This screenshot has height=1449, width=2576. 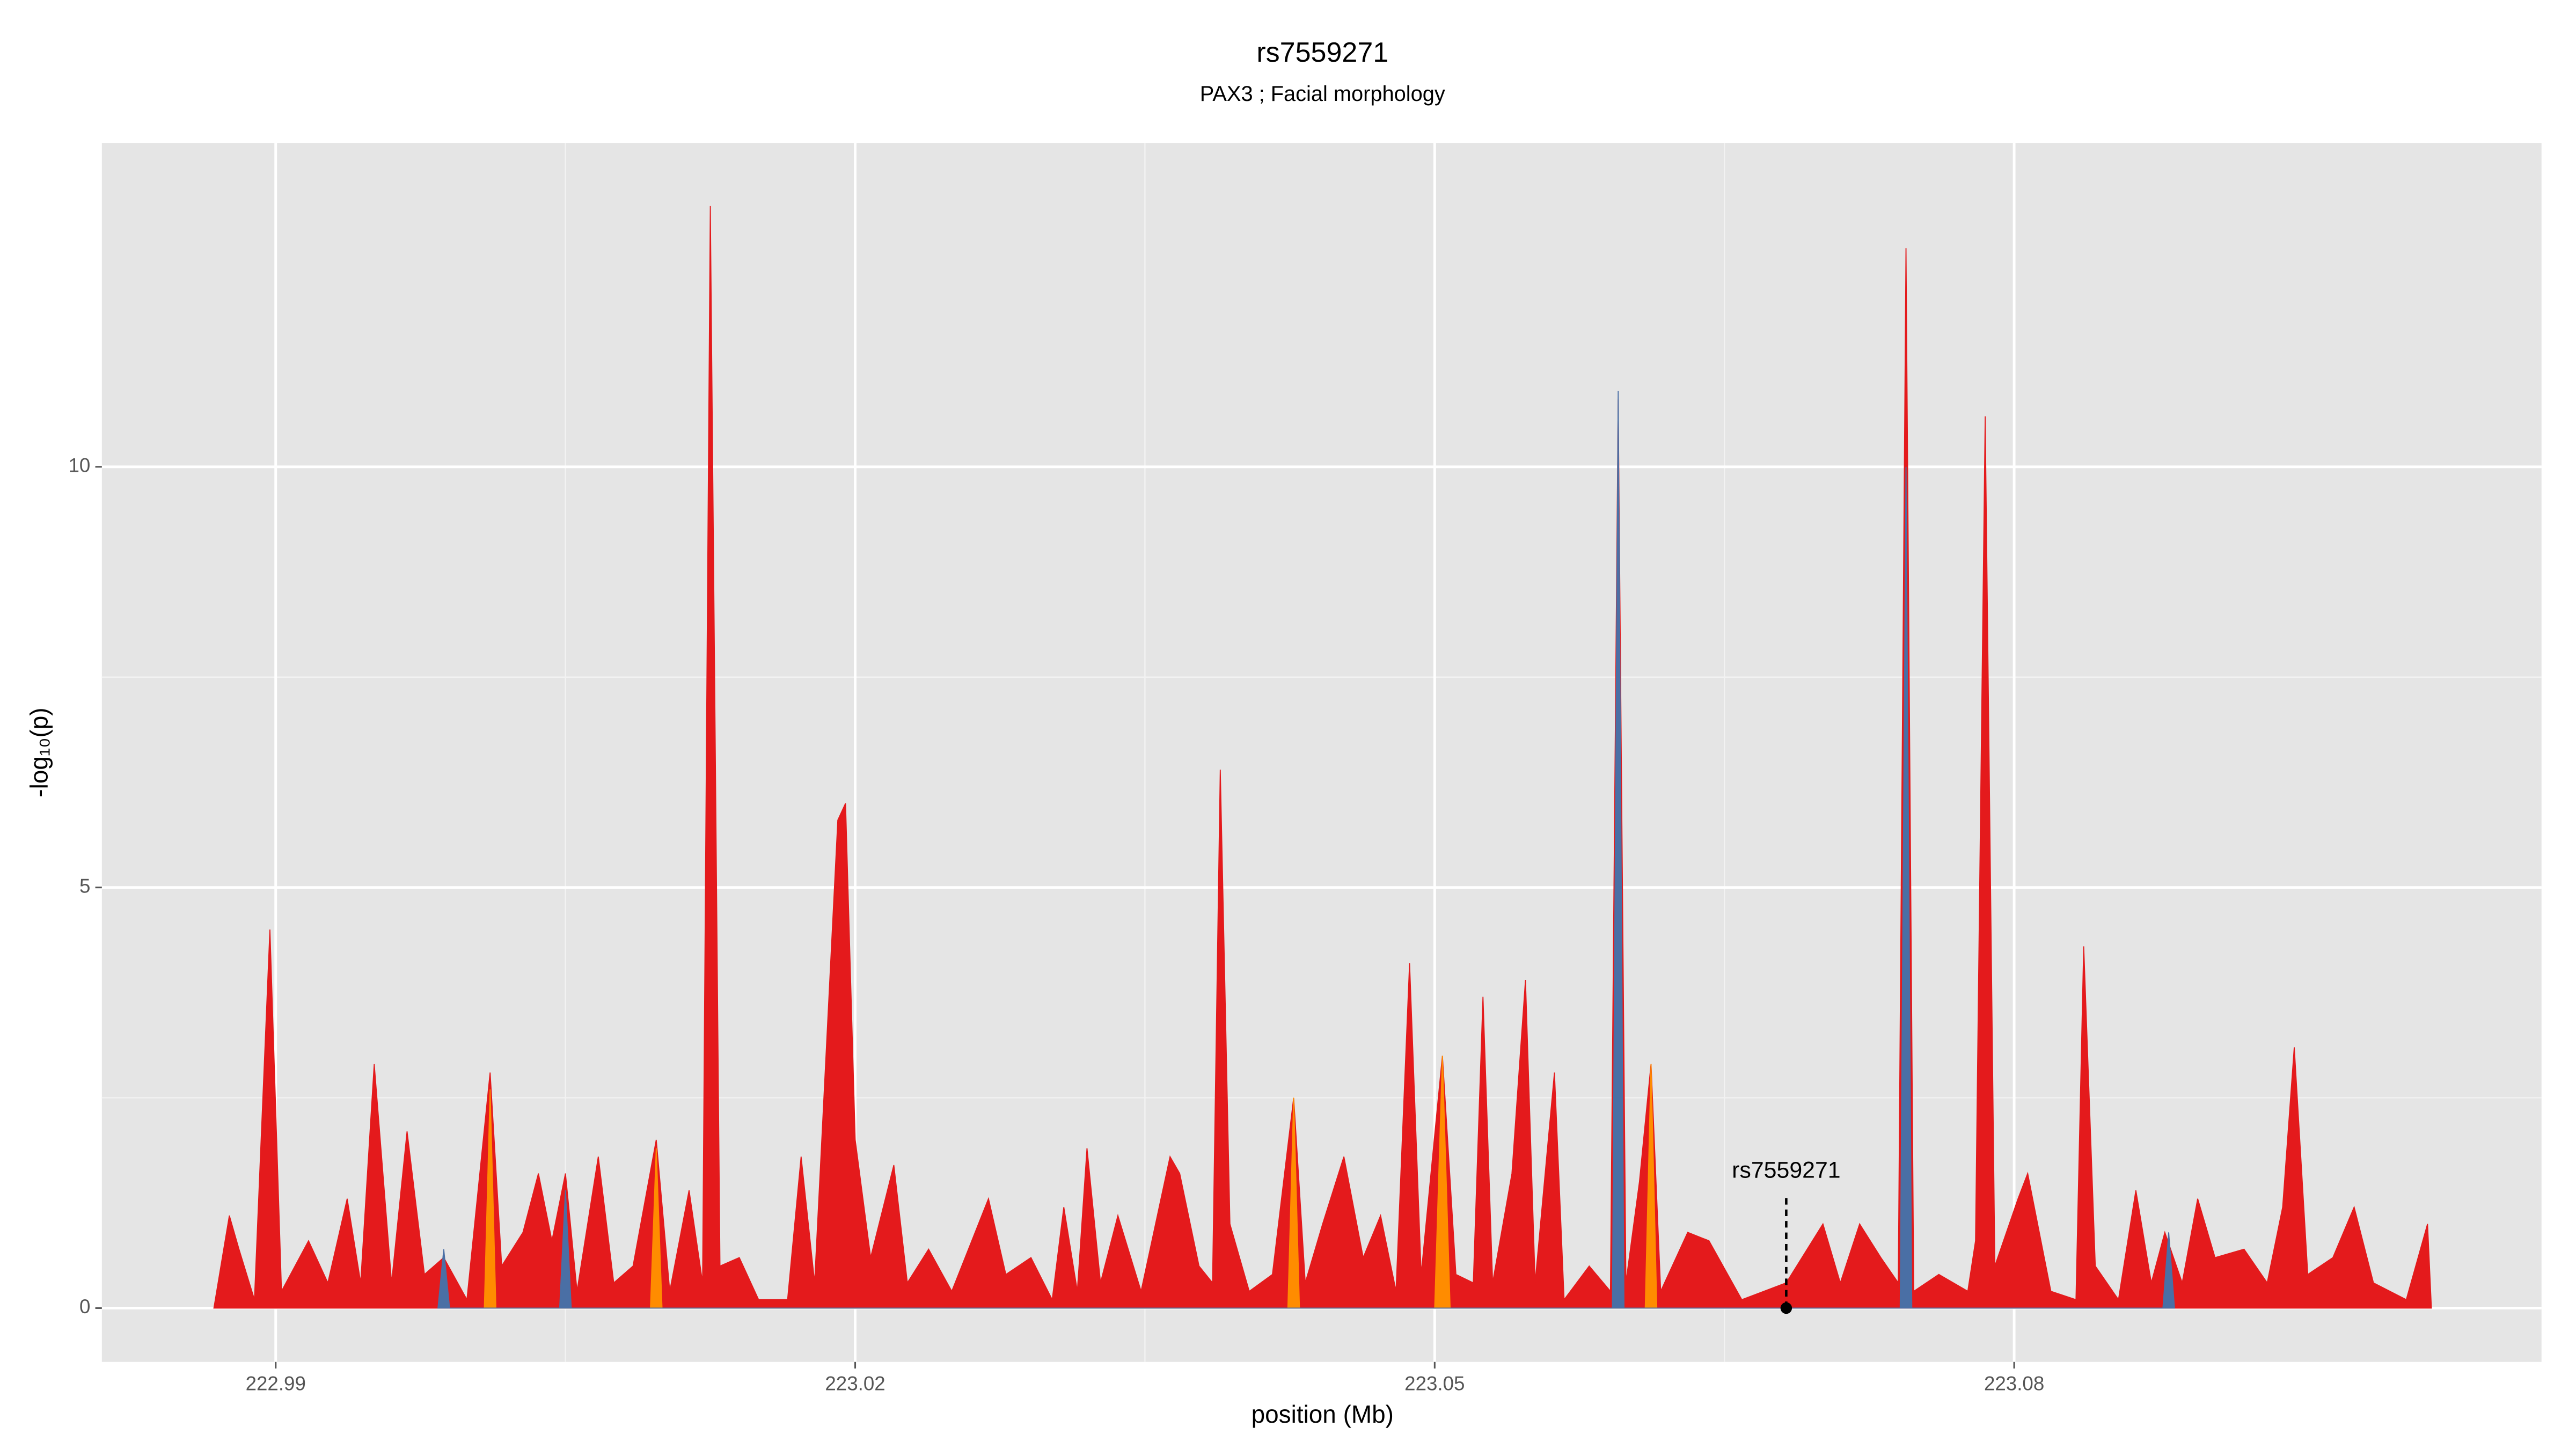 I want to click on chart-subtitle: PAX3 ; Facial morphology, so click(x=1322, y=94).